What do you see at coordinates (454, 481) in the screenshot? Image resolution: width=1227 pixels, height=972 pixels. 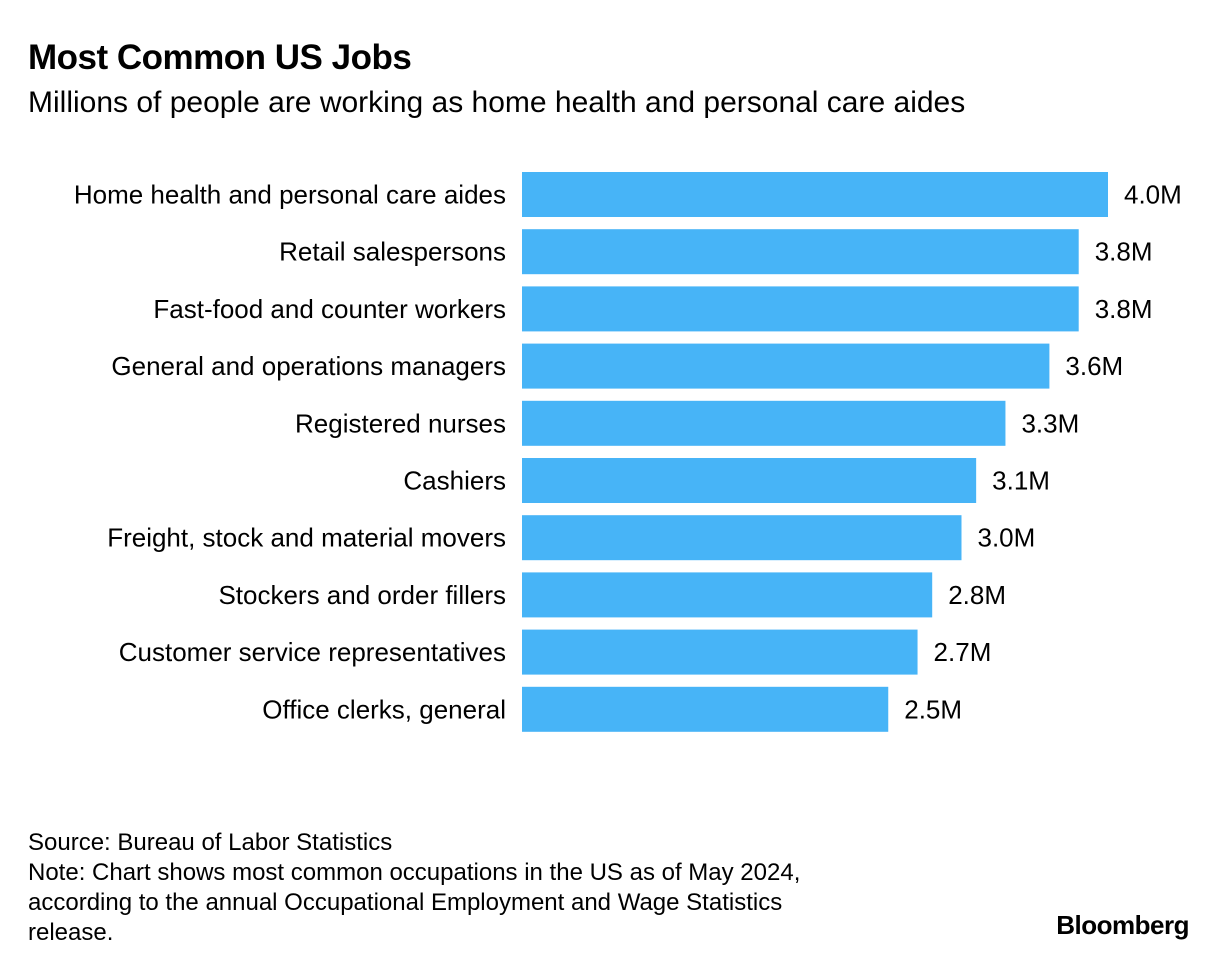 I see `category-label: Cashiers` at bounding box center [454, 481].